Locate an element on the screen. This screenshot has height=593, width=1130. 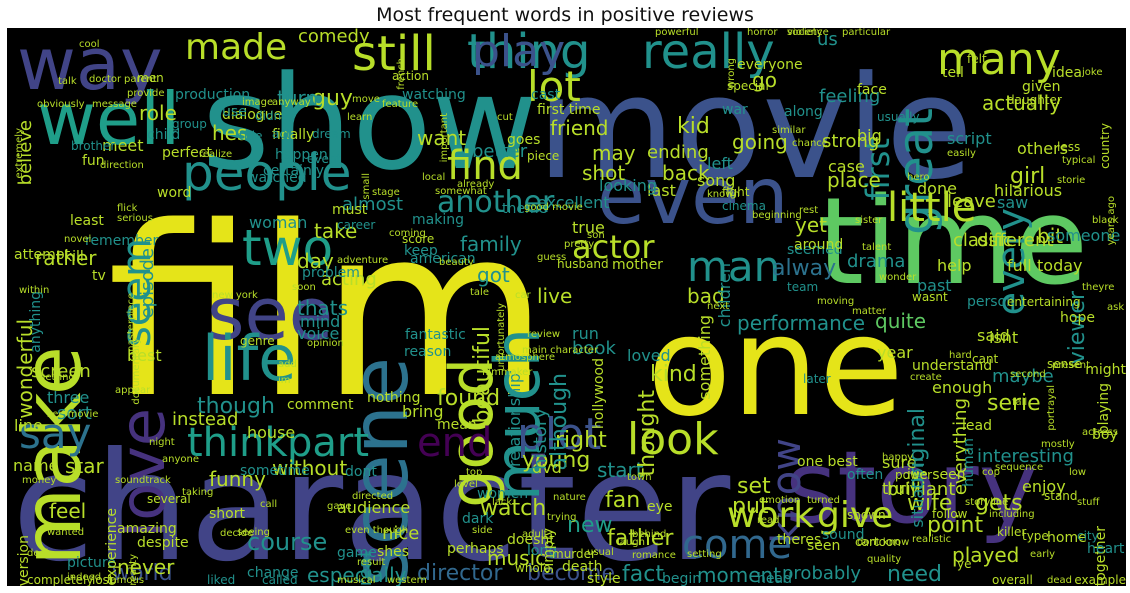
word-actor: actor is located at coordinates (613, 247).